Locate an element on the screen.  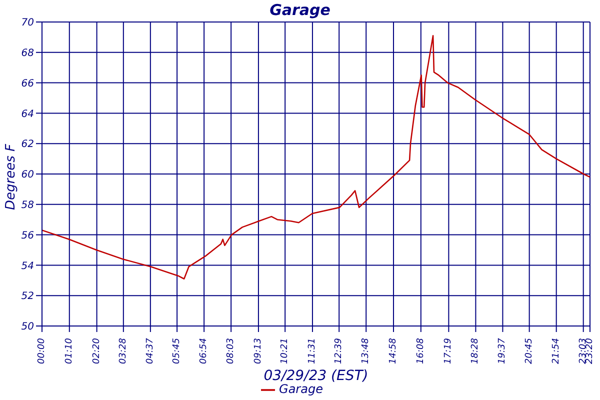
y-tick-label: 70 is located at coordinates (27, 23).